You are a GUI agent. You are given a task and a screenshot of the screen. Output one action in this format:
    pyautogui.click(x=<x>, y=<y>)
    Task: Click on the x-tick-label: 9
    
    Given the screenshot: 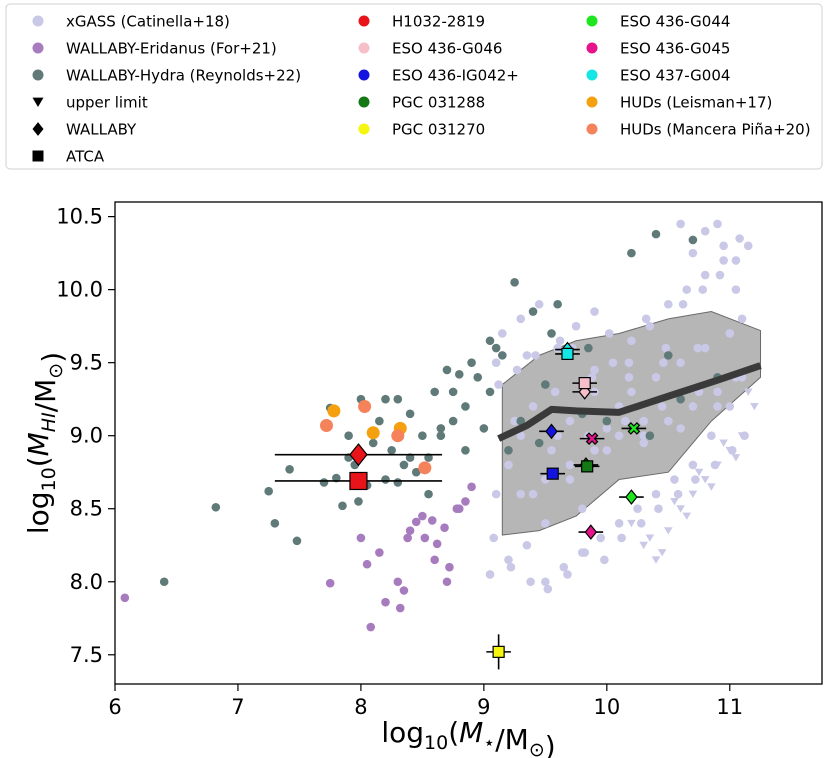 What is the action you would take?
    pyautogui.click(x=483, y=707)
    